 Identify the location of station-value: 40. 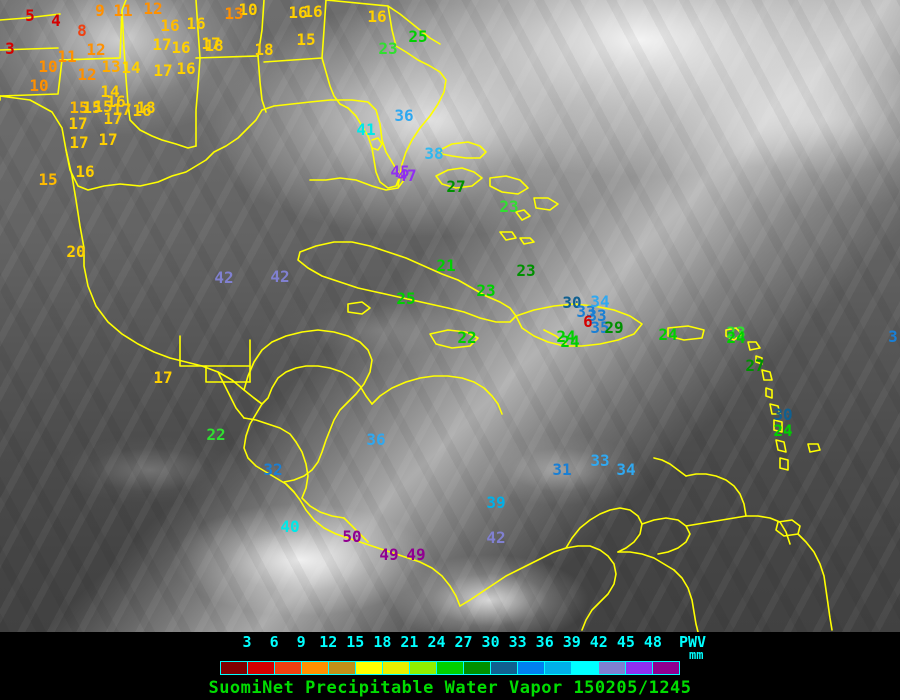
(290, 526).